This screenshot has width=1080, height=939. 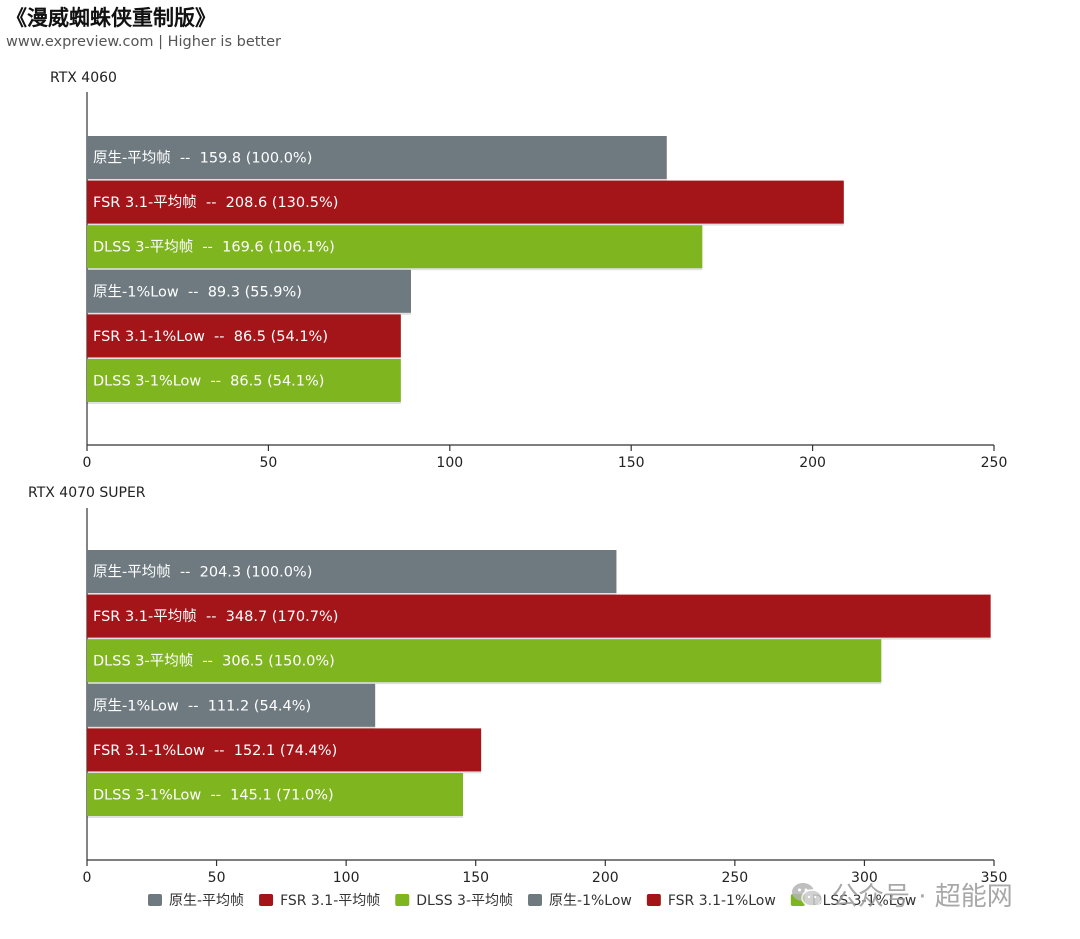 I want to click on bar-label: FSR 3.1-平均帧 -- 208.6 (130.5%), so click(x=215, y=202).